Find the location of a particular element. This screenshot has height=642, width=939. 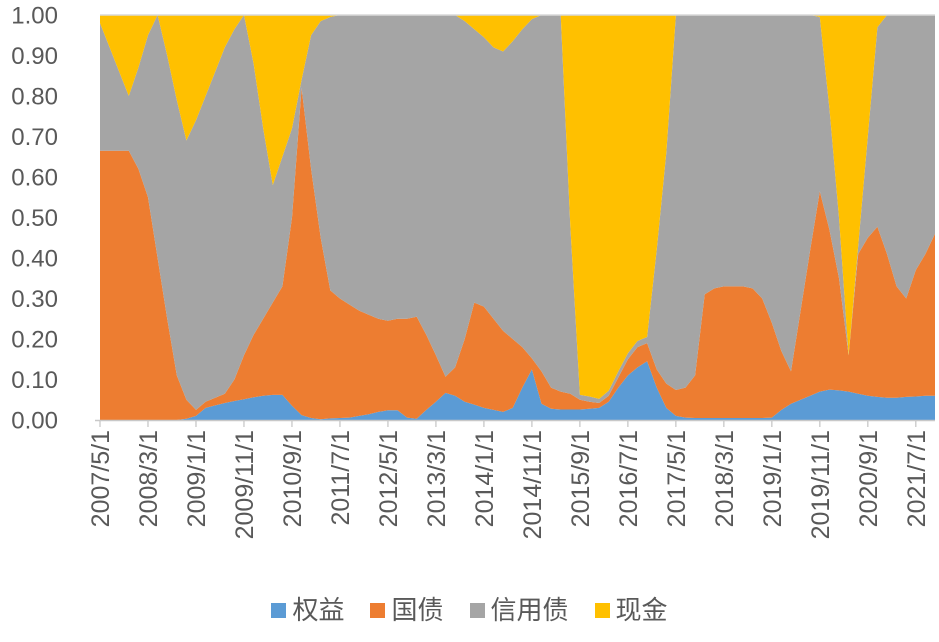

x-axis-tick-label: 2009/1/1 is located at coordinates (197, 478).